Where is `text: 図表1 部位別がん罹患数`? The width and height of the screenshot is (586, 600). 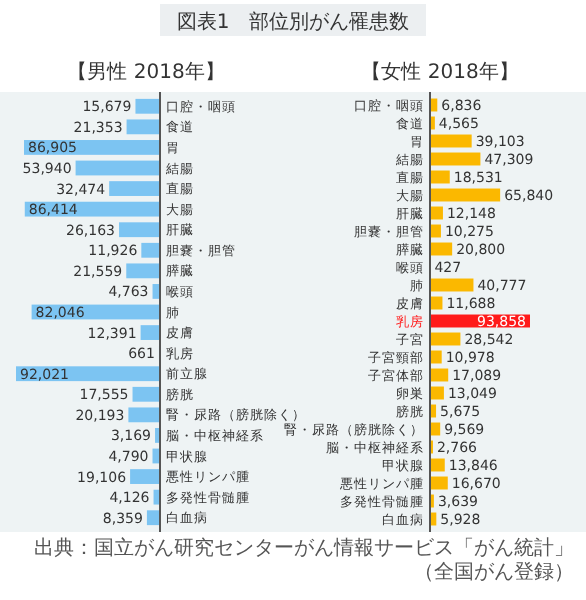
text: 図表1 部位別がん罹患数 is located at coordinates (293, 22).